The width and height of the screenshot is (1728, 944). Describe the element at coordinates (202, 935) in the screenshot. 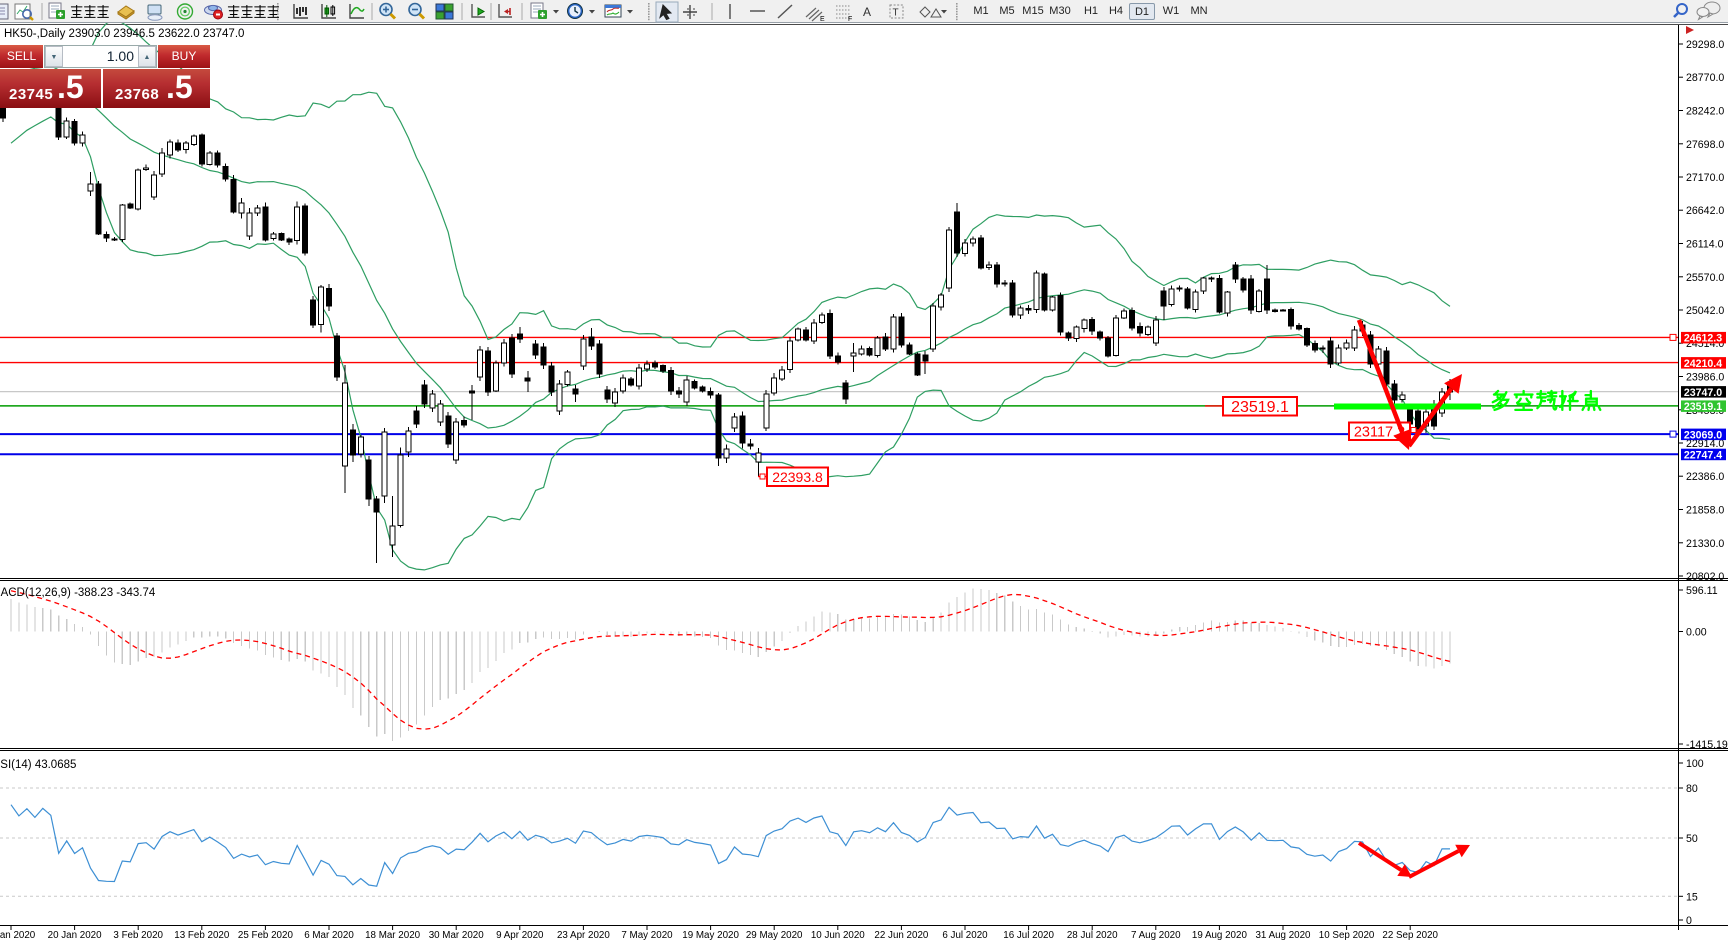

I see `svg-text: 13 Feb 2020` at that location.